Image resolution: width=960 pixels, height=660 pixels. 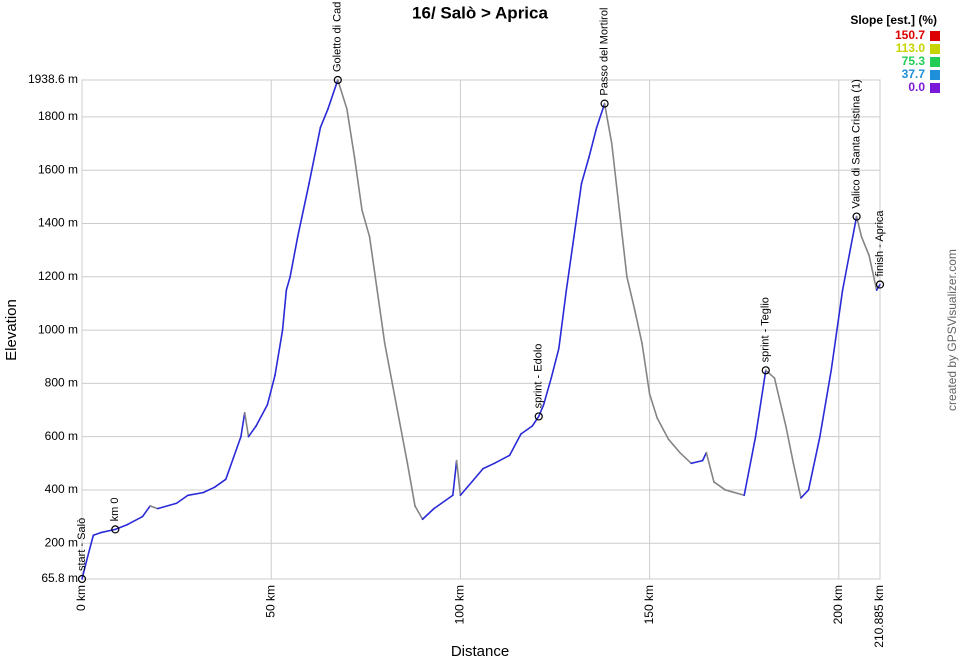 What do you see at coordinates (879, 616) in the screenshot?
I see `x-tick-label: 210.885 km` at bounding box center [879, 616].